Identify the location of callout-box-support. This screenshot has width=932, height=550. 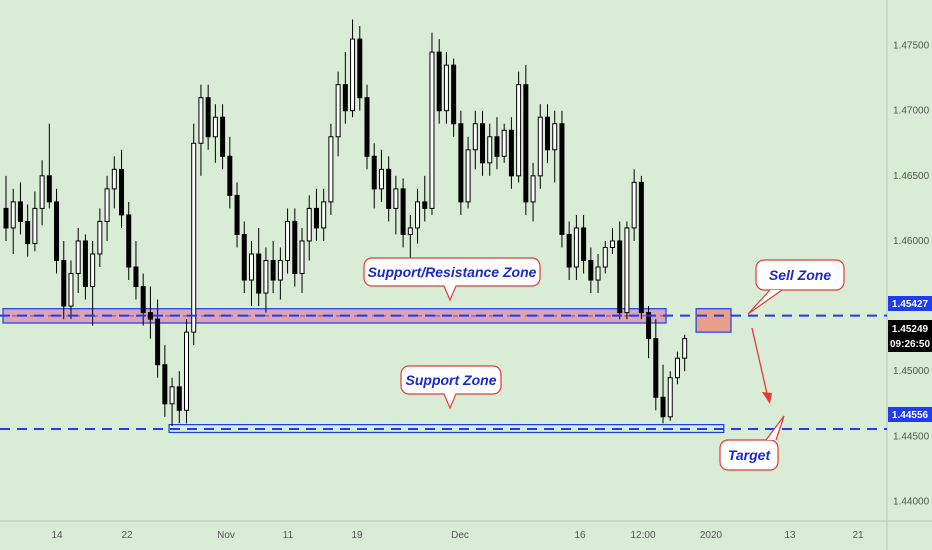
(451, 387).